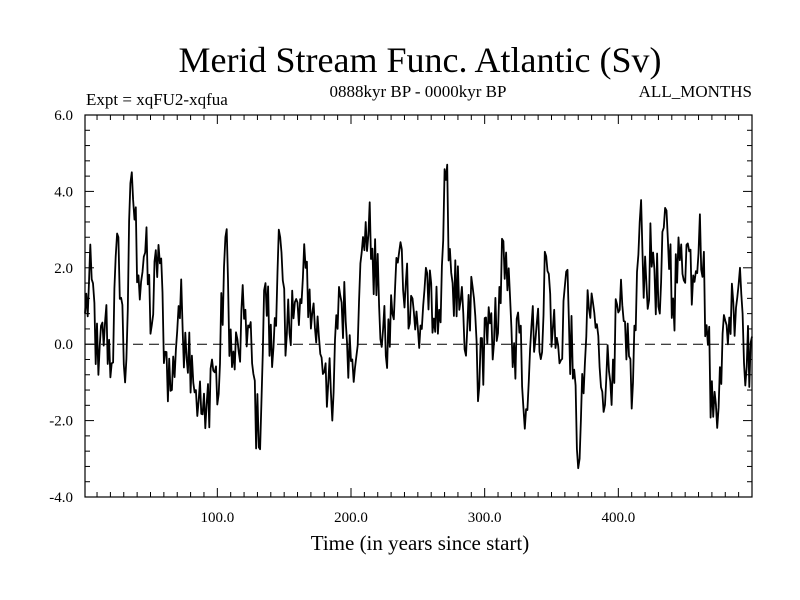 The height and width of the screenshot is (600, 800). Describe the element at coordinates (61, 498) in the screenshot. I see `y-tick-label: -4.0` at that location.